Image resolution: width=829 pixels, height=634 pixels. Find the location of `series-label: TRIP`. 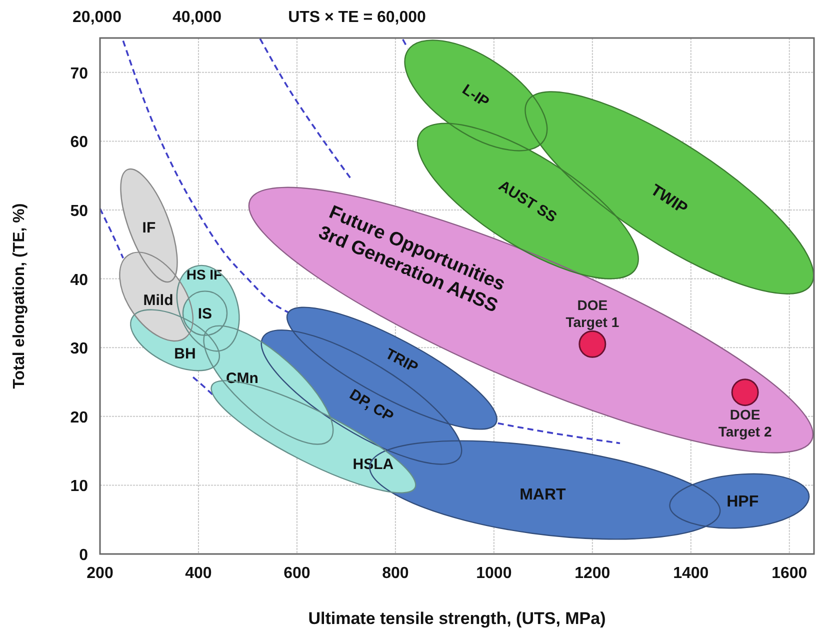

series-label: TRIP is located at coordinates (401, 360).